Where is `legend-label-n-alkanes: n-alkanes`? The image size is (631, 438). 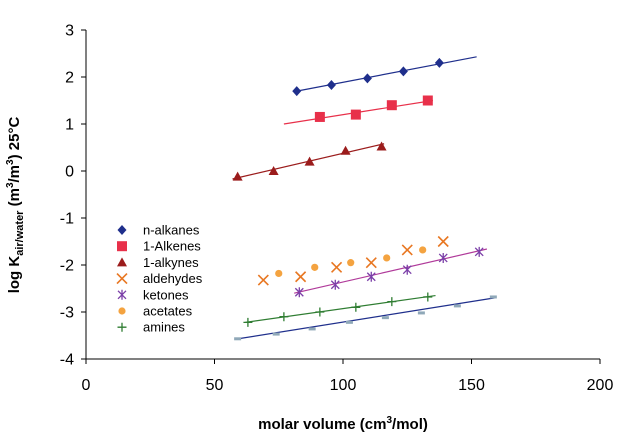
legend-label-n-alkanes: n-alkanes is located at coordinates (171, 230).